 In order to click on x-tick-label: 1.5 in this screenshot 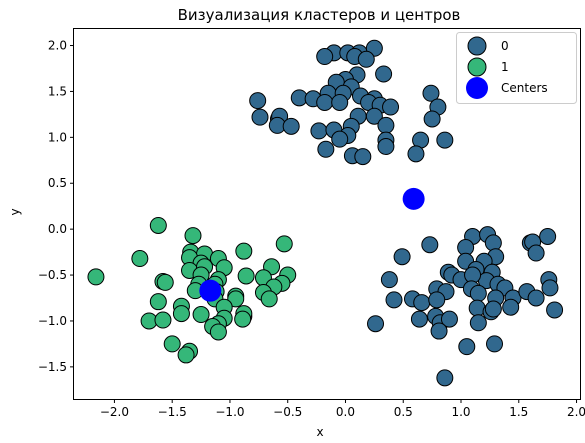, I will do `click(518, 412)`.